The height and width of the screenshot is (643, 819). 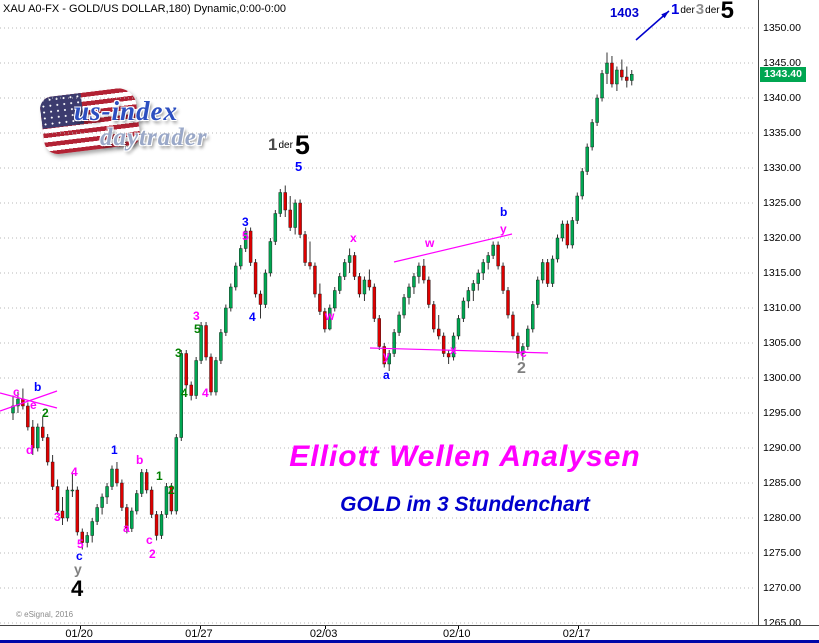 What do you see at coordinates (782, 588) in the screenshot?
I see `price-tick-label: 1270.00` at bounding box center [782, 588].